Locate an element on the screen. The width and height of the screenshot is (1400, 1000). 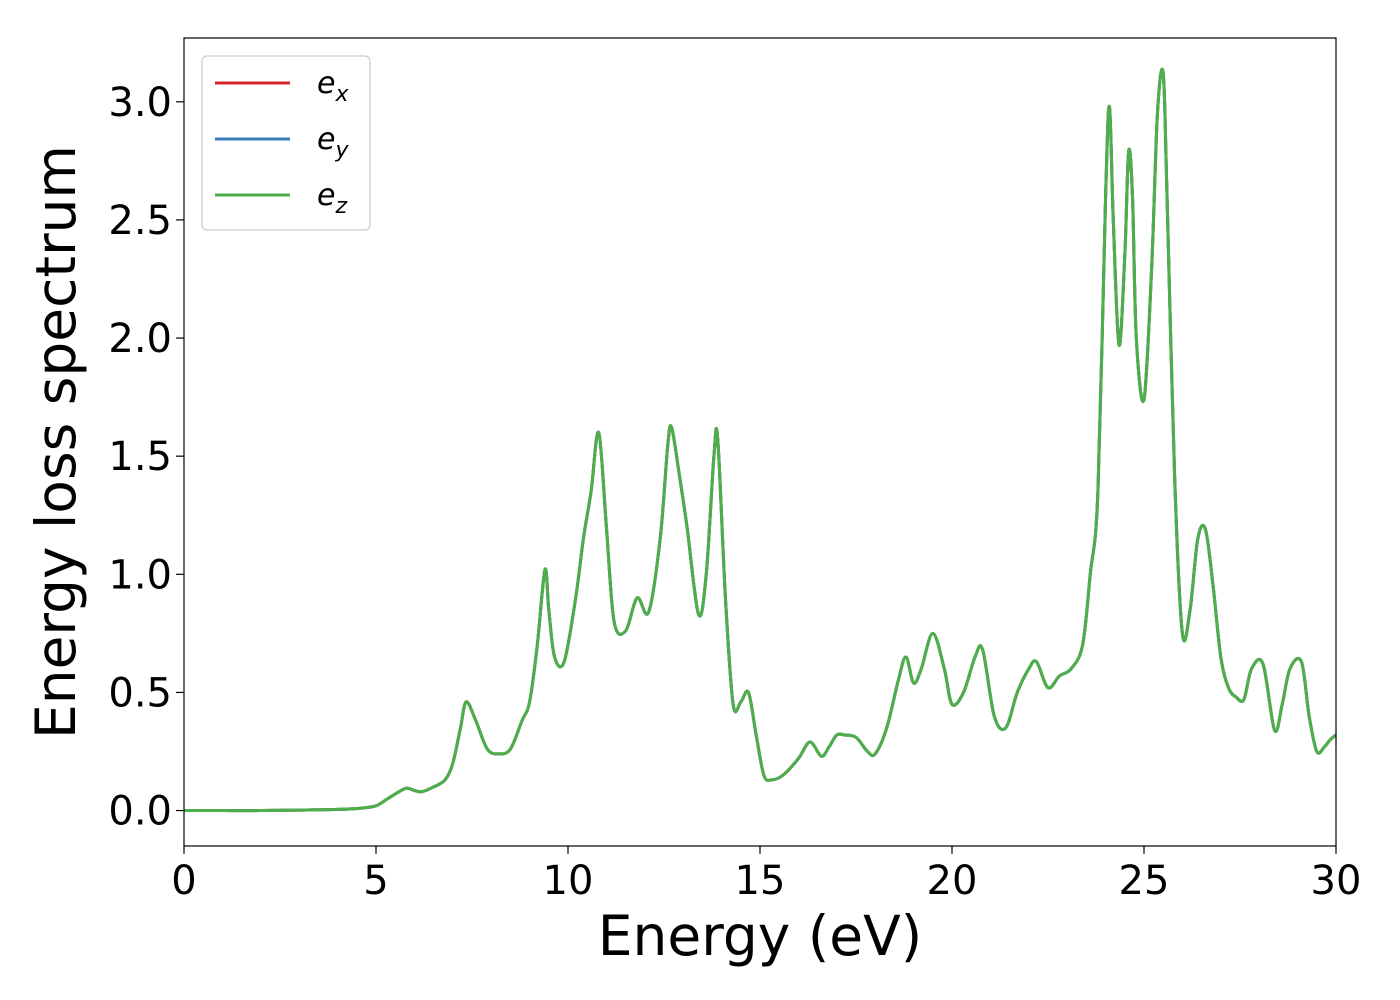
y-axis-title: Energy loss spectrum is located at coordinates (56, 442).